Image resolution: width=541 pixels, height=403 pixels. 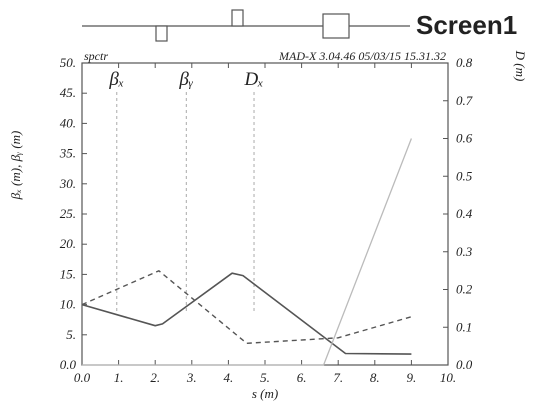 What do you see at coordinates (68, 92) in the screenshot?
I see `y-left-tick-label: 45.` at bounding box center [68, 92].